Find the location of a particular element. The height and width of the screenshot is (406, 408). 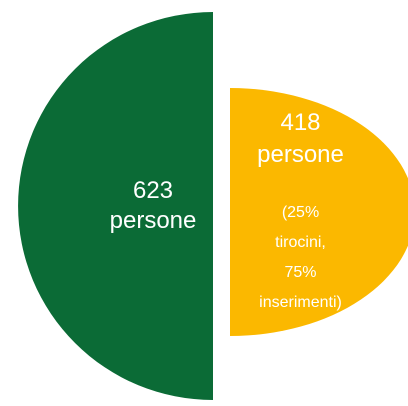

value-label: 623 persone is located at coordinates (153, 205).